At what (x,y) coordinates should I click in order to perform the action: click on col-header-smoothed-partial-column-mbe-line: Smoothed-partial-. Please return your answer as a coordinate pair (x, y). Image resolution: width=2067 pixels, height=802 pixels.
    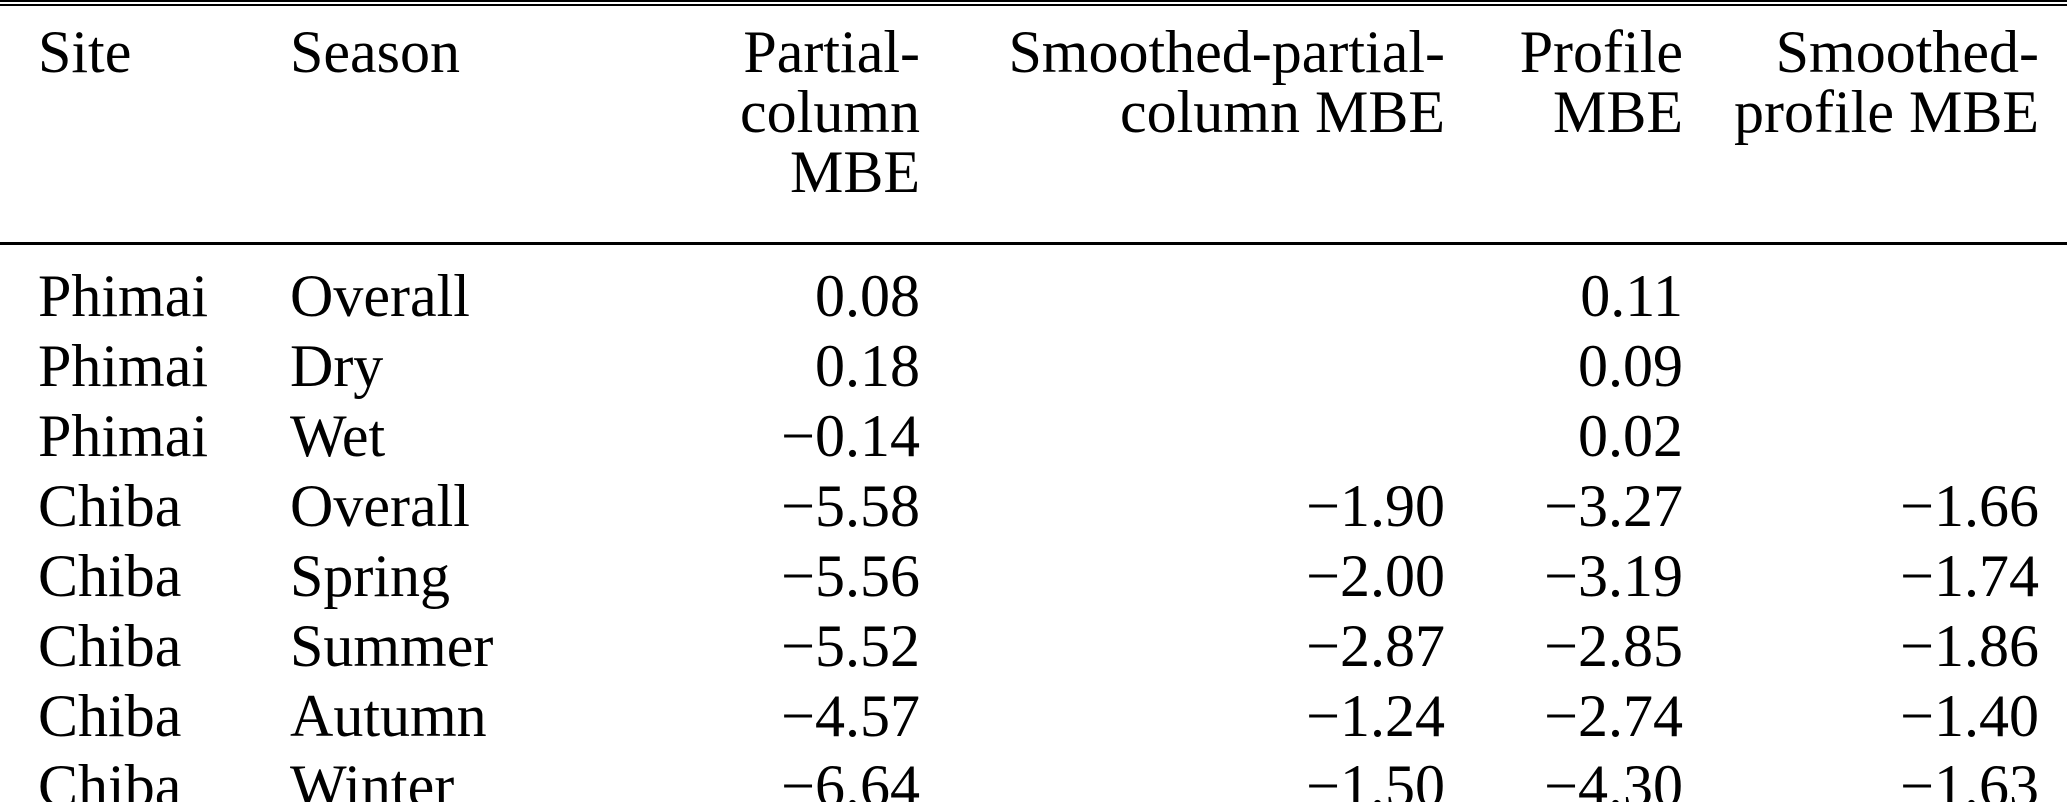
    Looking at the image, I should click on (1226, 52).